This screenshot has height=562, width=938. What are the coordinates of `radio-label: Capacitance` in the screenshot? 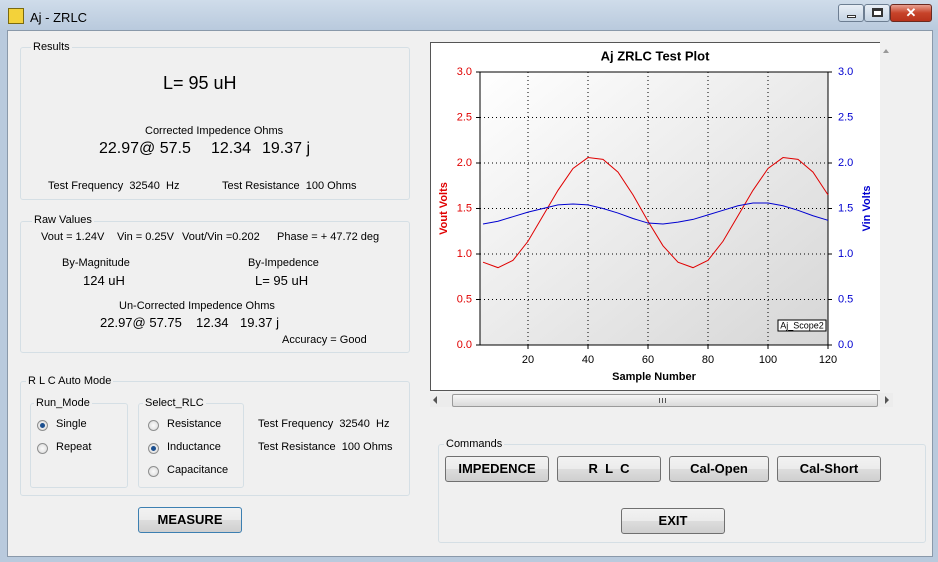 It's located at (198, 470).